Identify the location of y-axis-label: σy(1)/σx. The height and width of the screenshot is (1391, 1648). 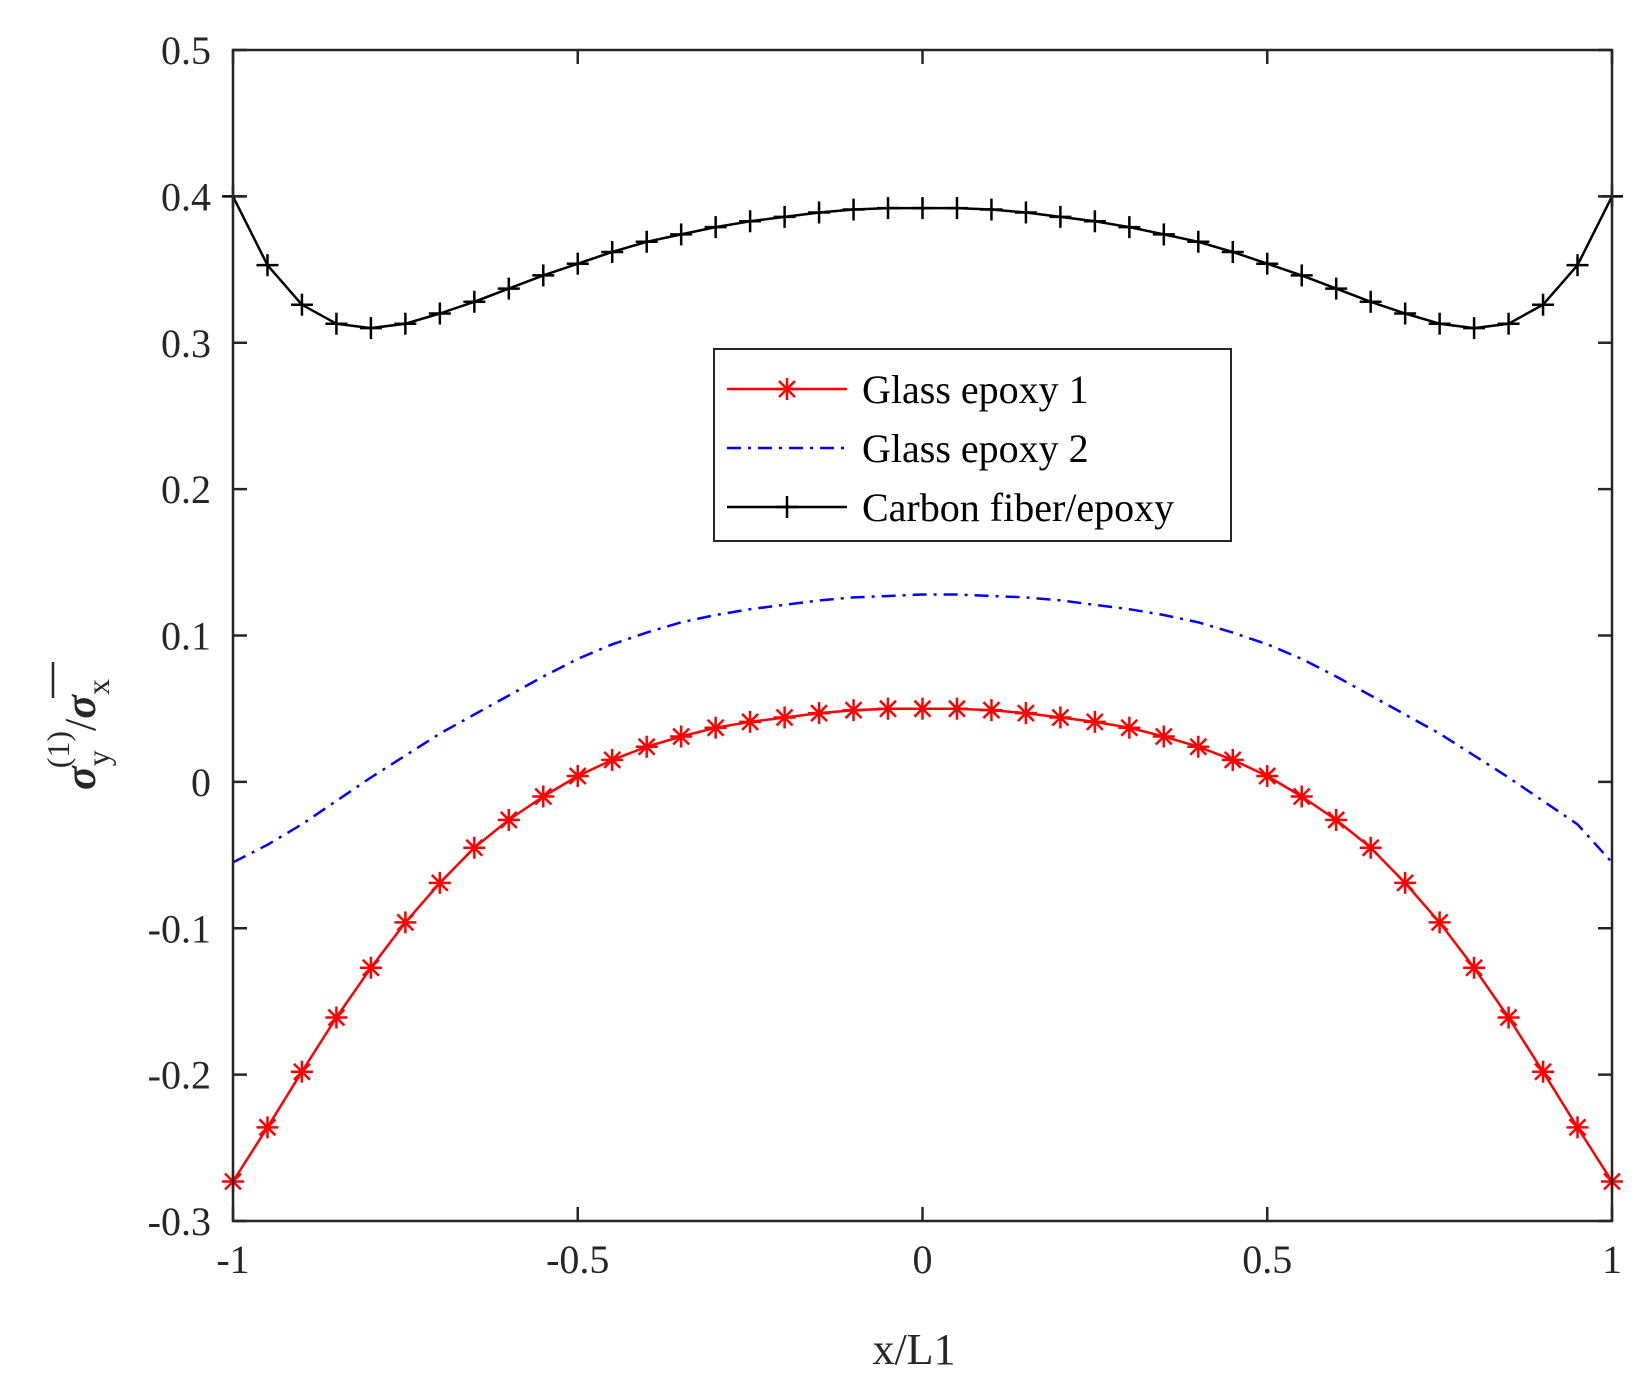
(78, 726).